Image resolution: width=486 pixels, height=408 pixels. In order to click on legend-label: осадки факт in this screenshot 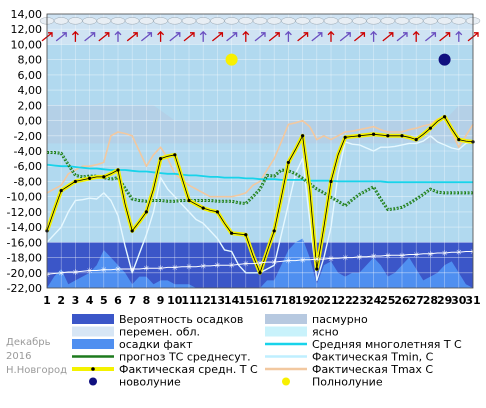, I will do `click(156, 344)`.